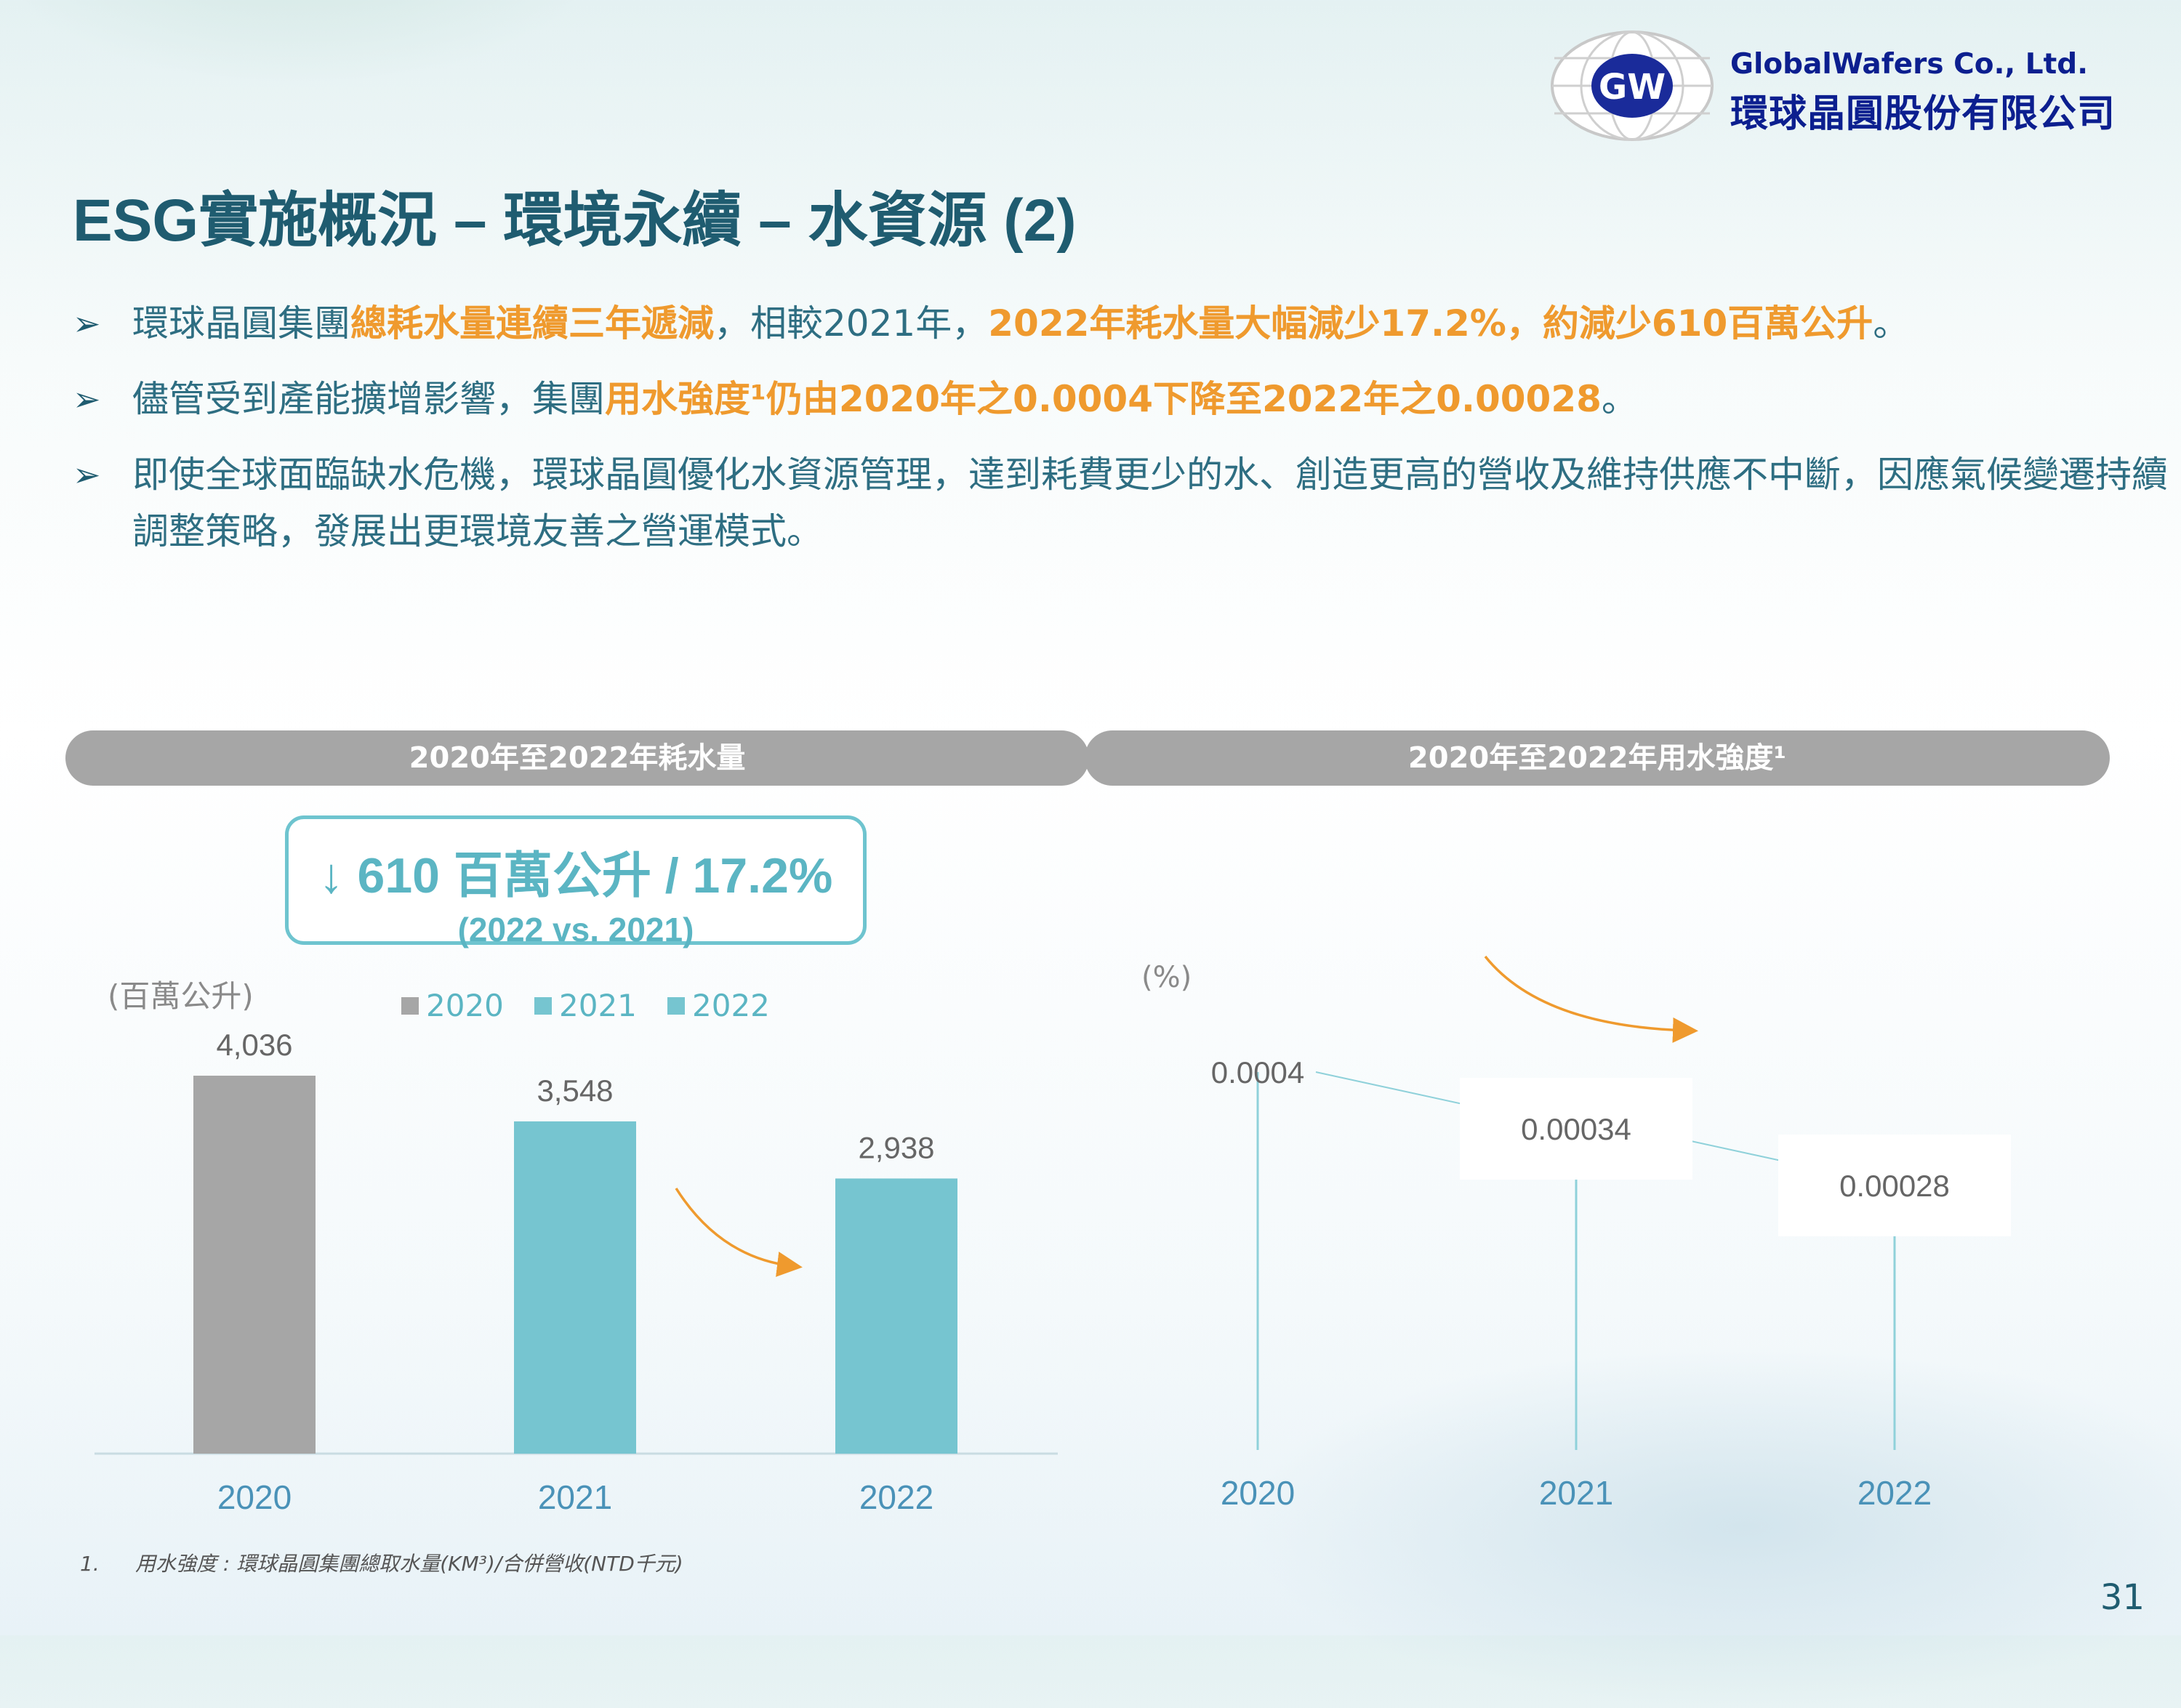  I want to click on data-label: 3,548, so click(575, 1090).